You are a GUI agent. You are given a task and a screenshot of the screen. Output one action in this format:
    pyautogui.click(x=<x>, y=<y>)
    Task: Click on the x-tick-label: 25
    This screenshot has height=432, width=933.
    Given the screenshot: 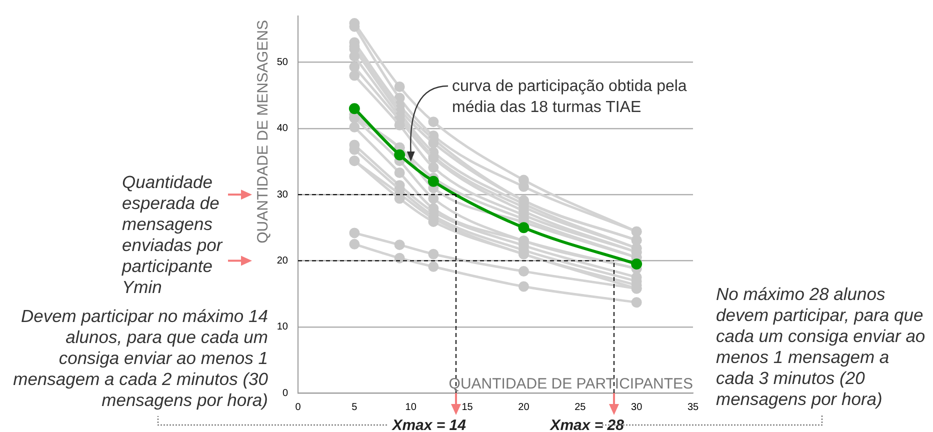 What is the action you would take?
    pyautogui.click(x=580, y=407)
    